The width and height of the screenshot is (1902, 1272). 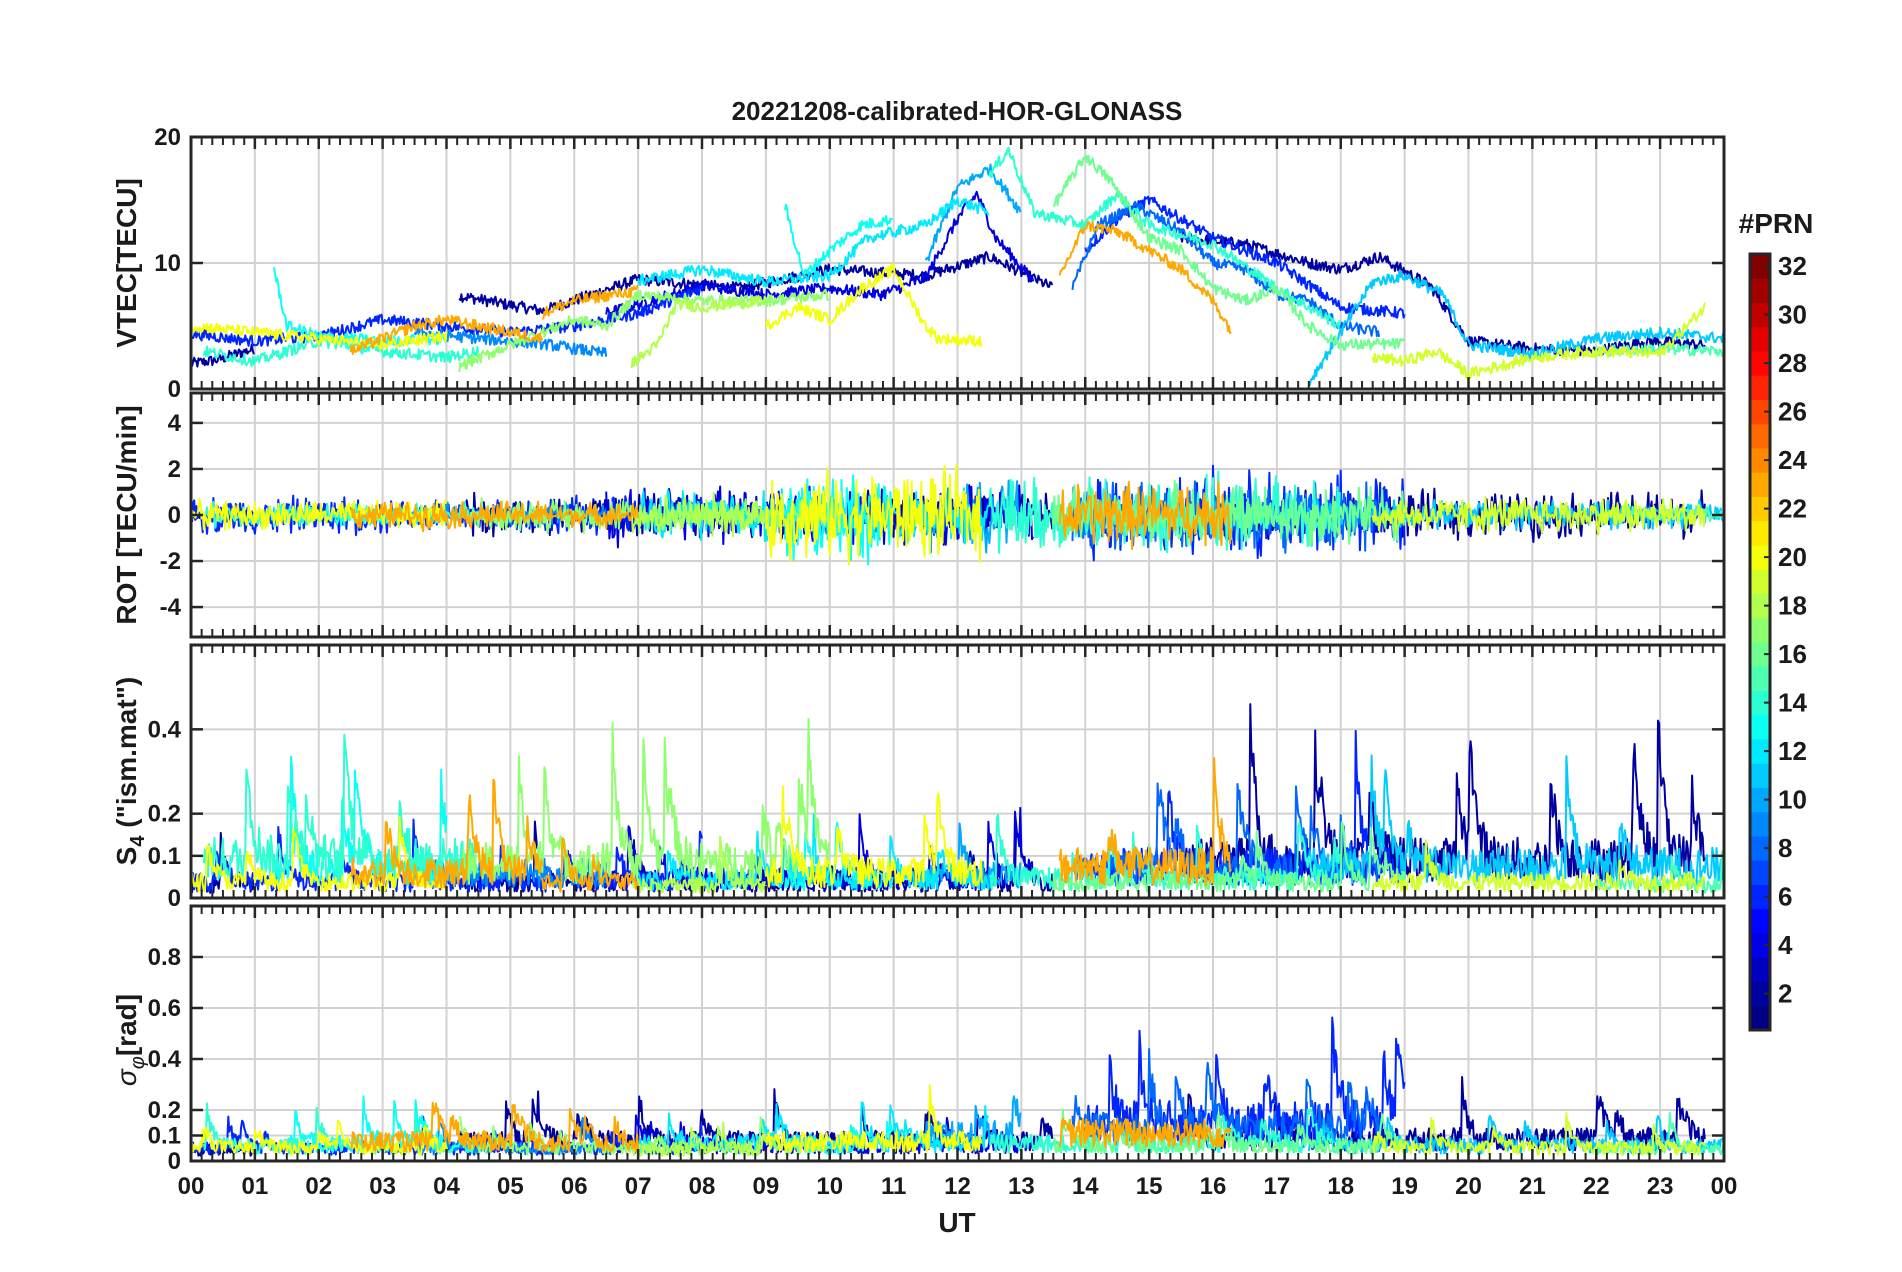 I want to click on x-axis-label: UT, so click(x=956, y=1222).